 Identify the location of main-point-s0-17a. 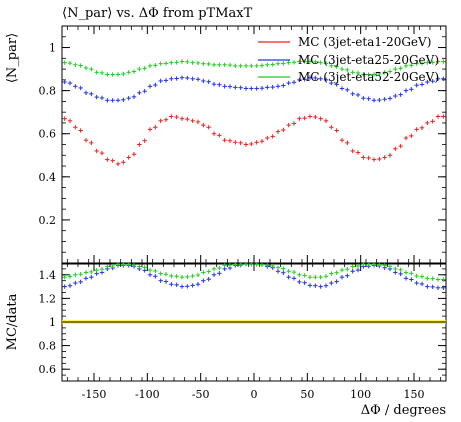
(246, 144).